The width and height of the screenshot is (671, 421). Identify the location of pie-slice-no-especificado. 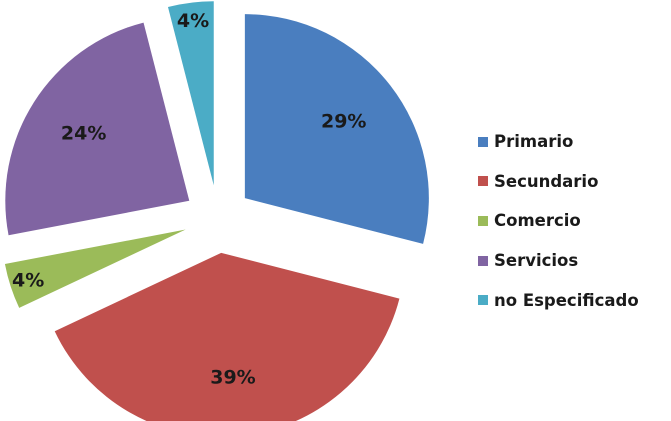
(190, 93).